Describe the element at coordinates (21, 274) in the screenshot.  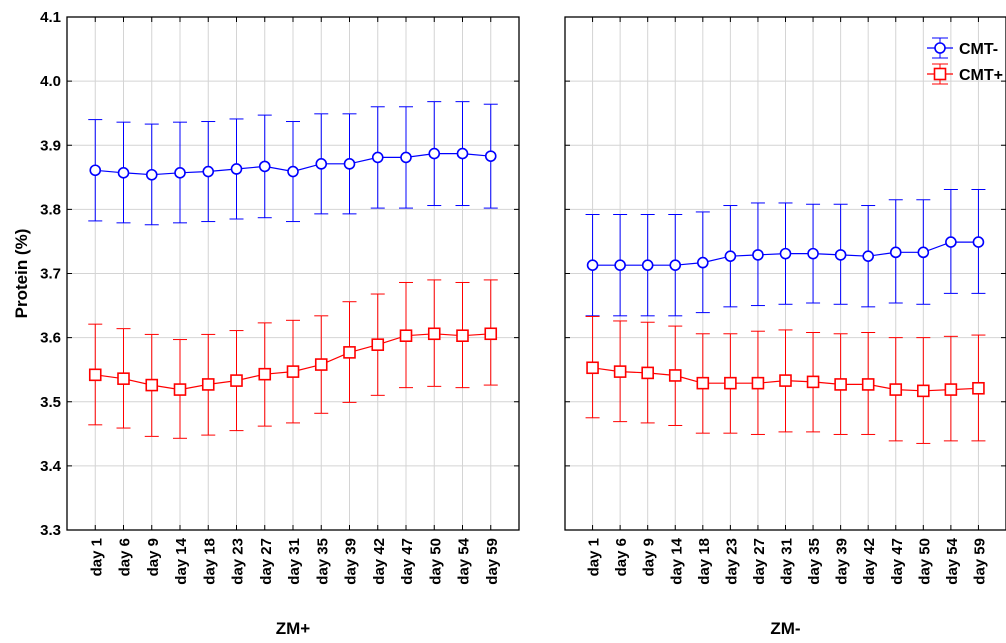
I see `y-axis-title: Protein (%)` at that location.